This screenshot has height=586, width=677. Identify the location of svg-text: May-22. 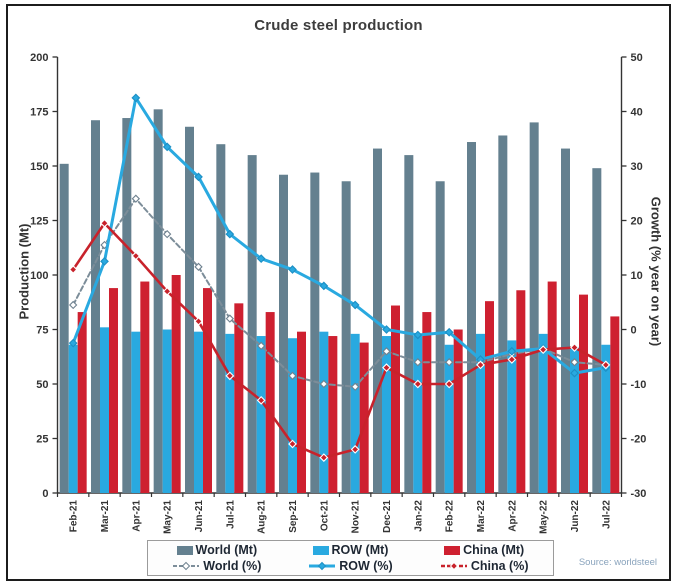
(544, 517).